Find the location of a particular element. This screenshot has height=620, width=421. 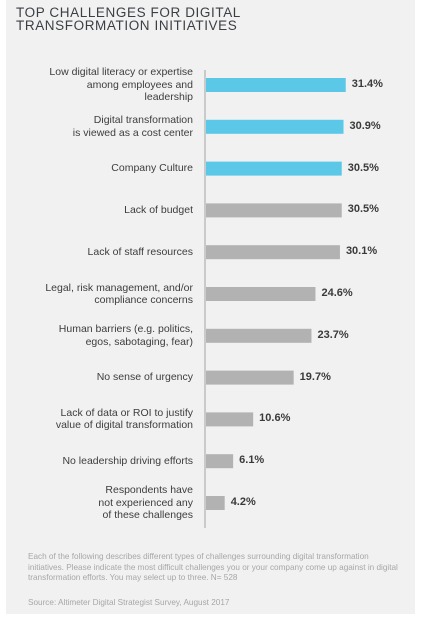

value-label: 4.2% is located at coordinates (243, 502).